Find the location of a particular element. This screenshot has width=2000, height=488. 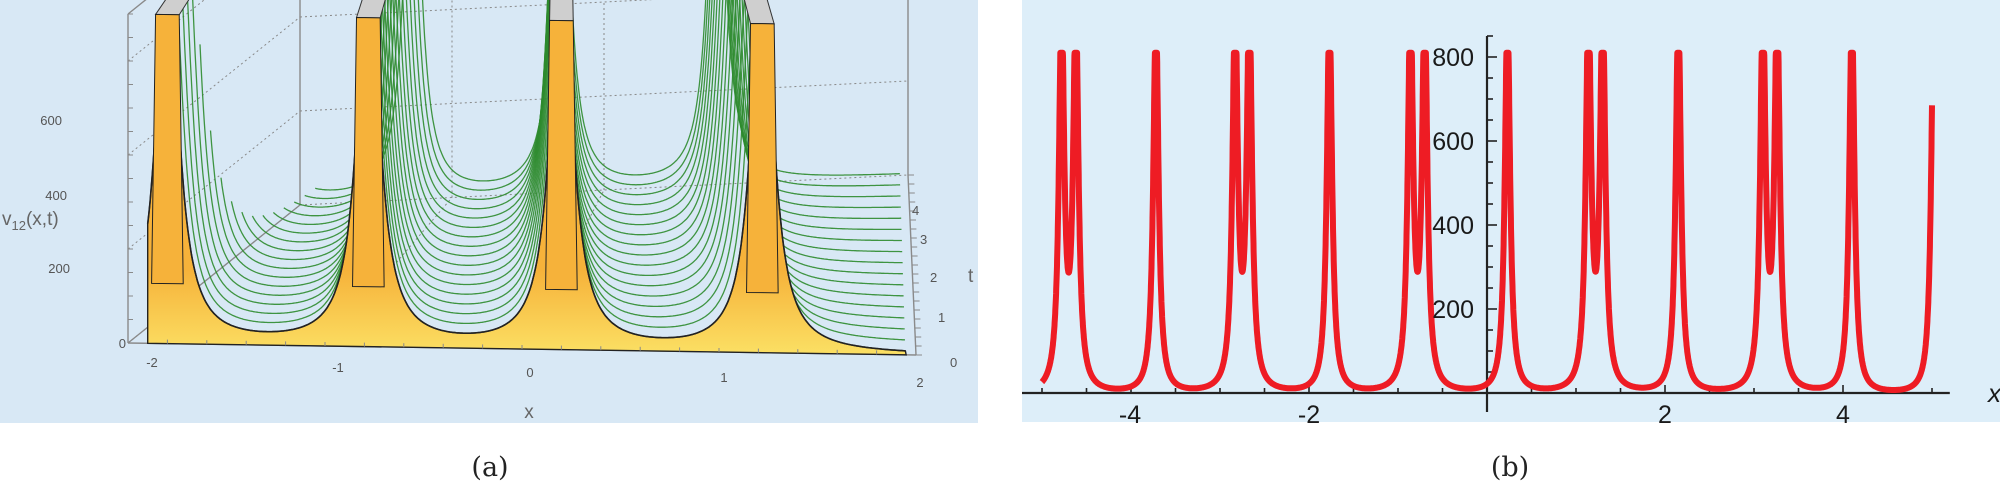

x-tick-1: 1 is located at coordinates (723, 377).